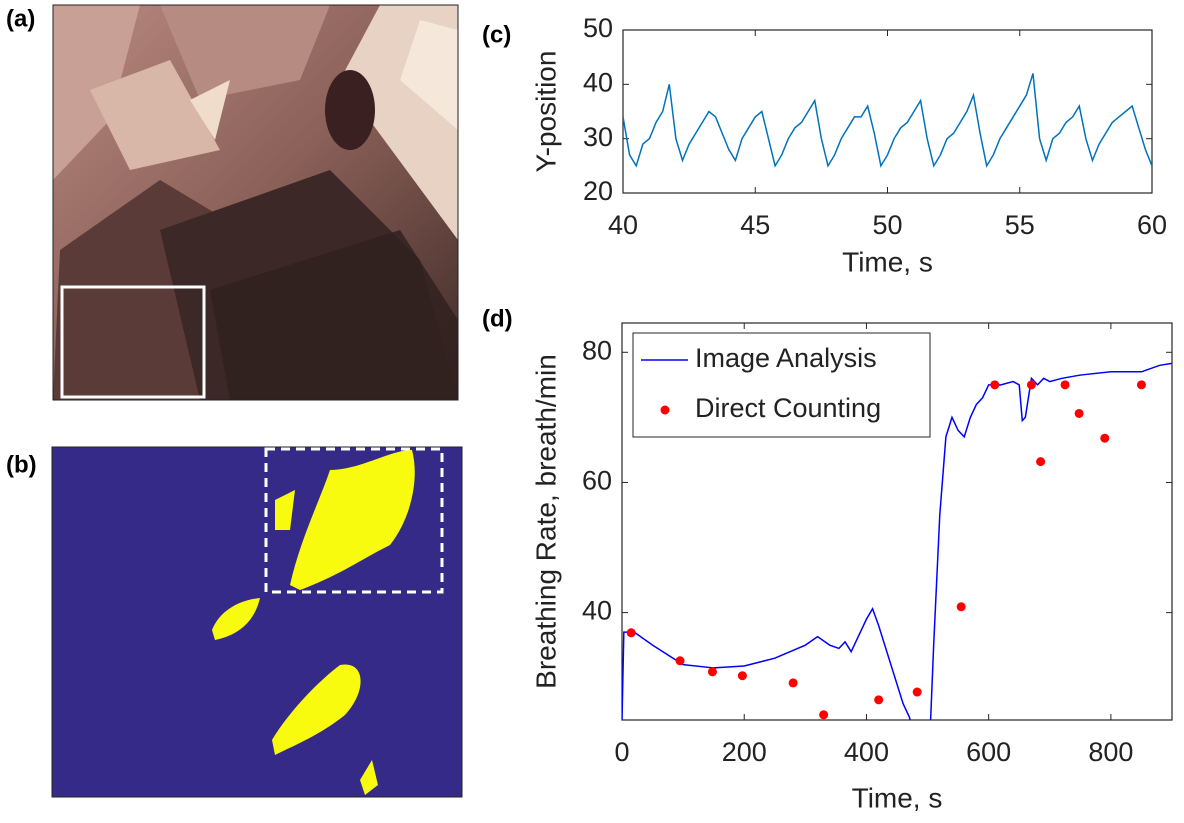  Describe the element at coordinates (786, 358) in the screenshot. I see `legend-label: Image Analysis` at that location.